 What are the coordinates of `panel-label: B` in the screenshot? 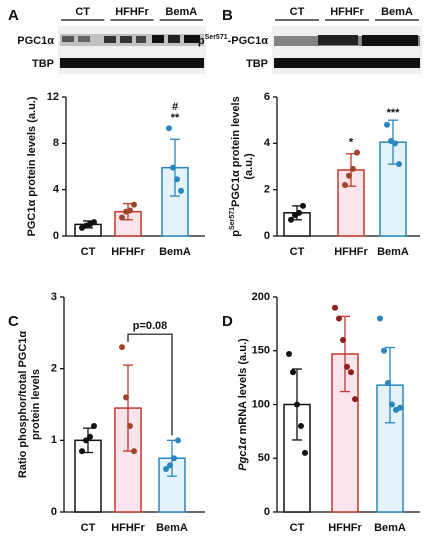 It's located at (227, 15).